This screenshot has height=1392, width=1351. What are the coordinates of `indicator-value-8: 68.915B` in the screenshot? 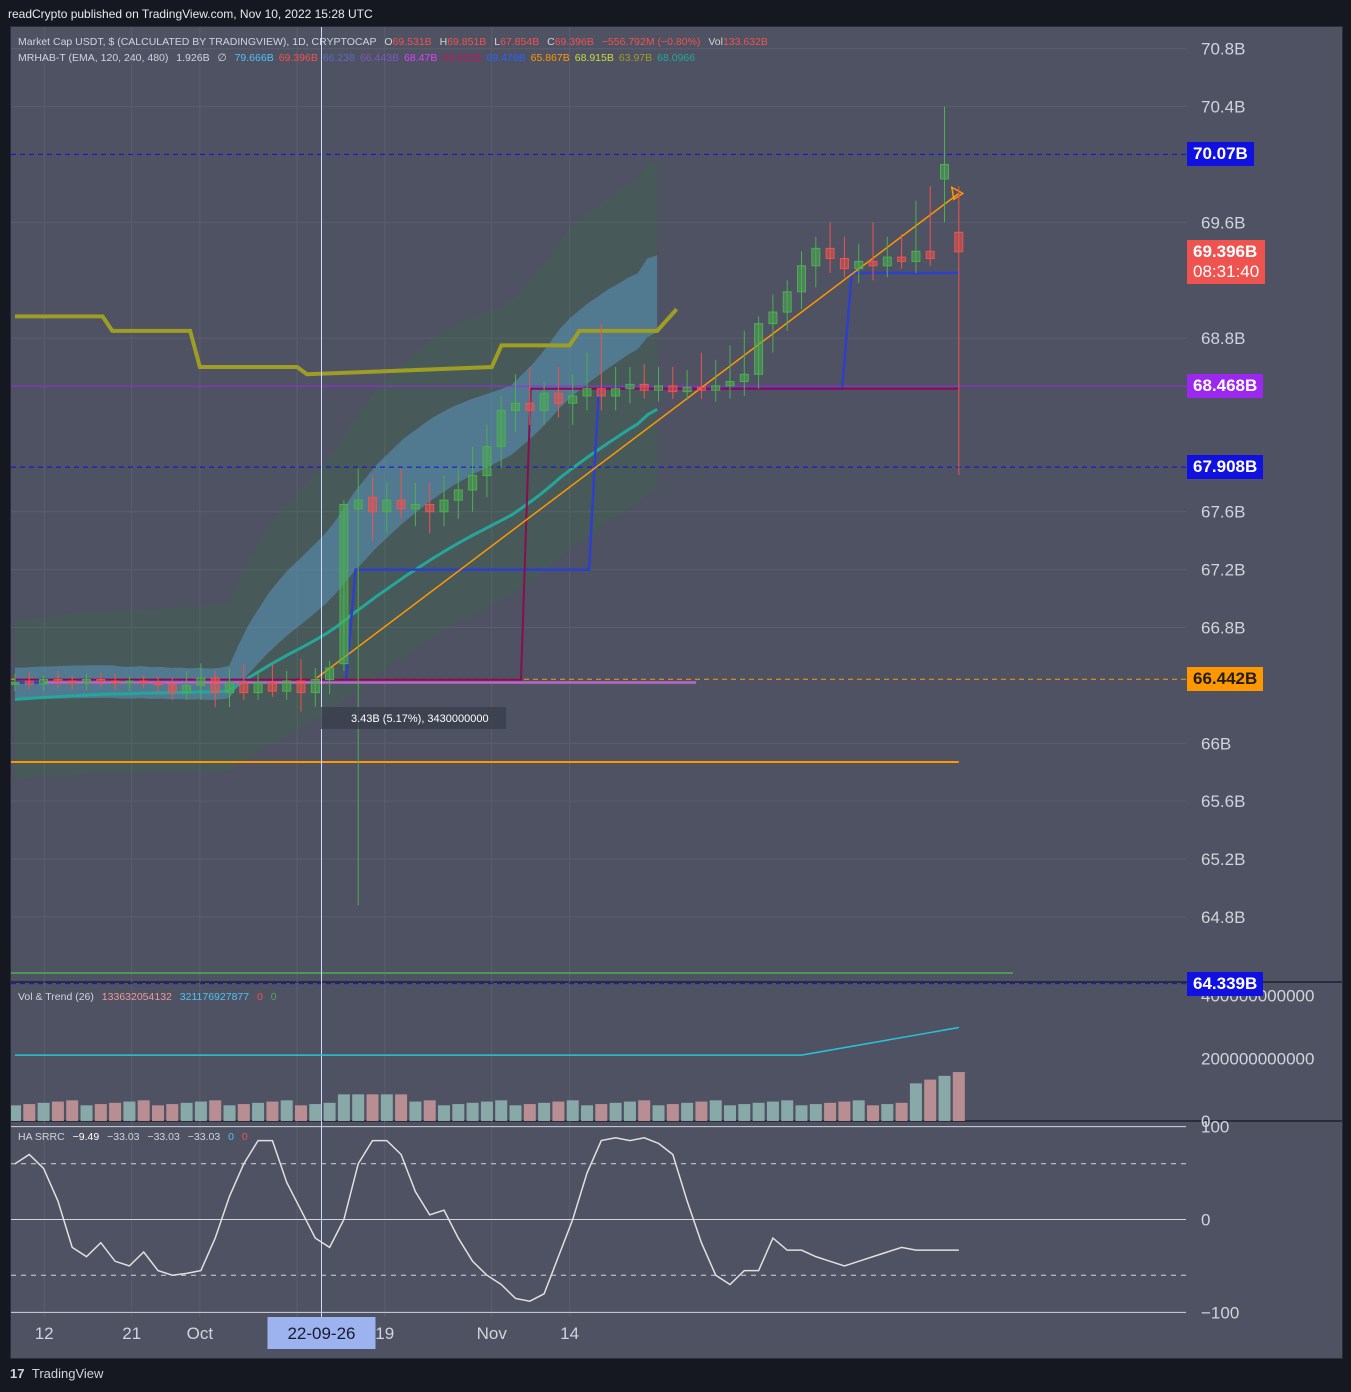 It's located at (594, 58).